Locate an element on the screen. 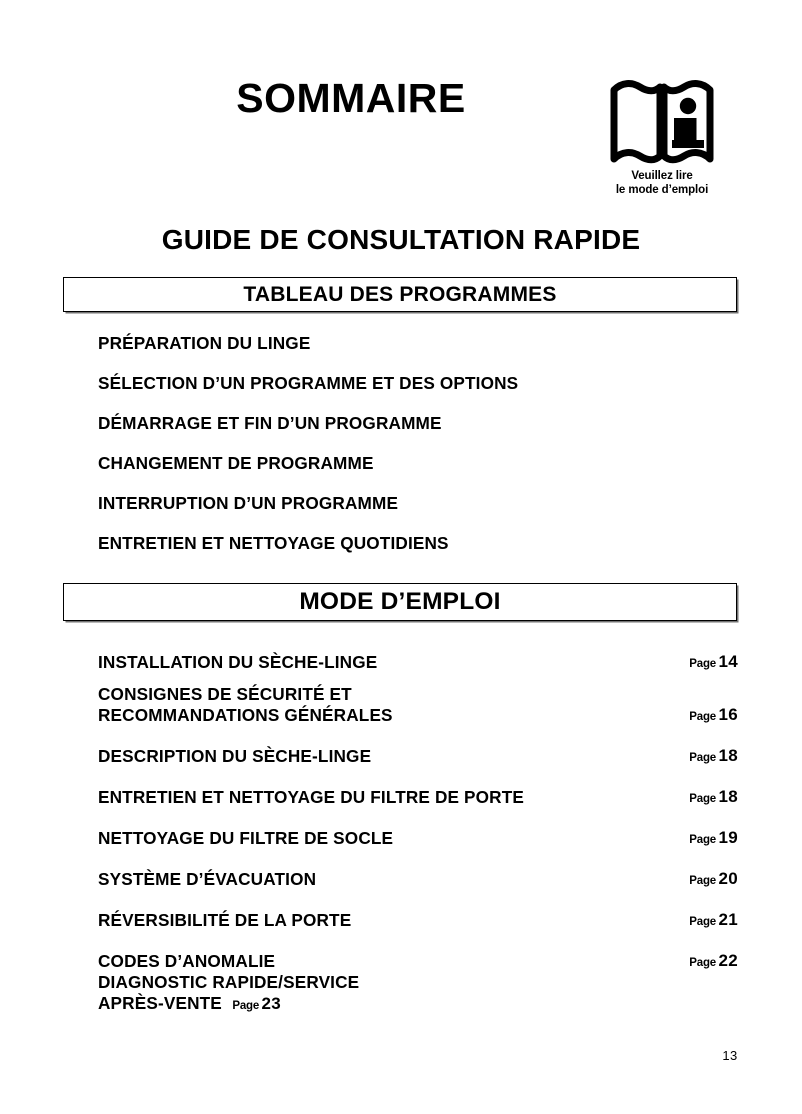 This screenshot has width=802, height=1114. list-item-label: DIAGNOSTIC RAPIDE/SERVICE APRÈS-VENTE is located at coordinates (229, 992).